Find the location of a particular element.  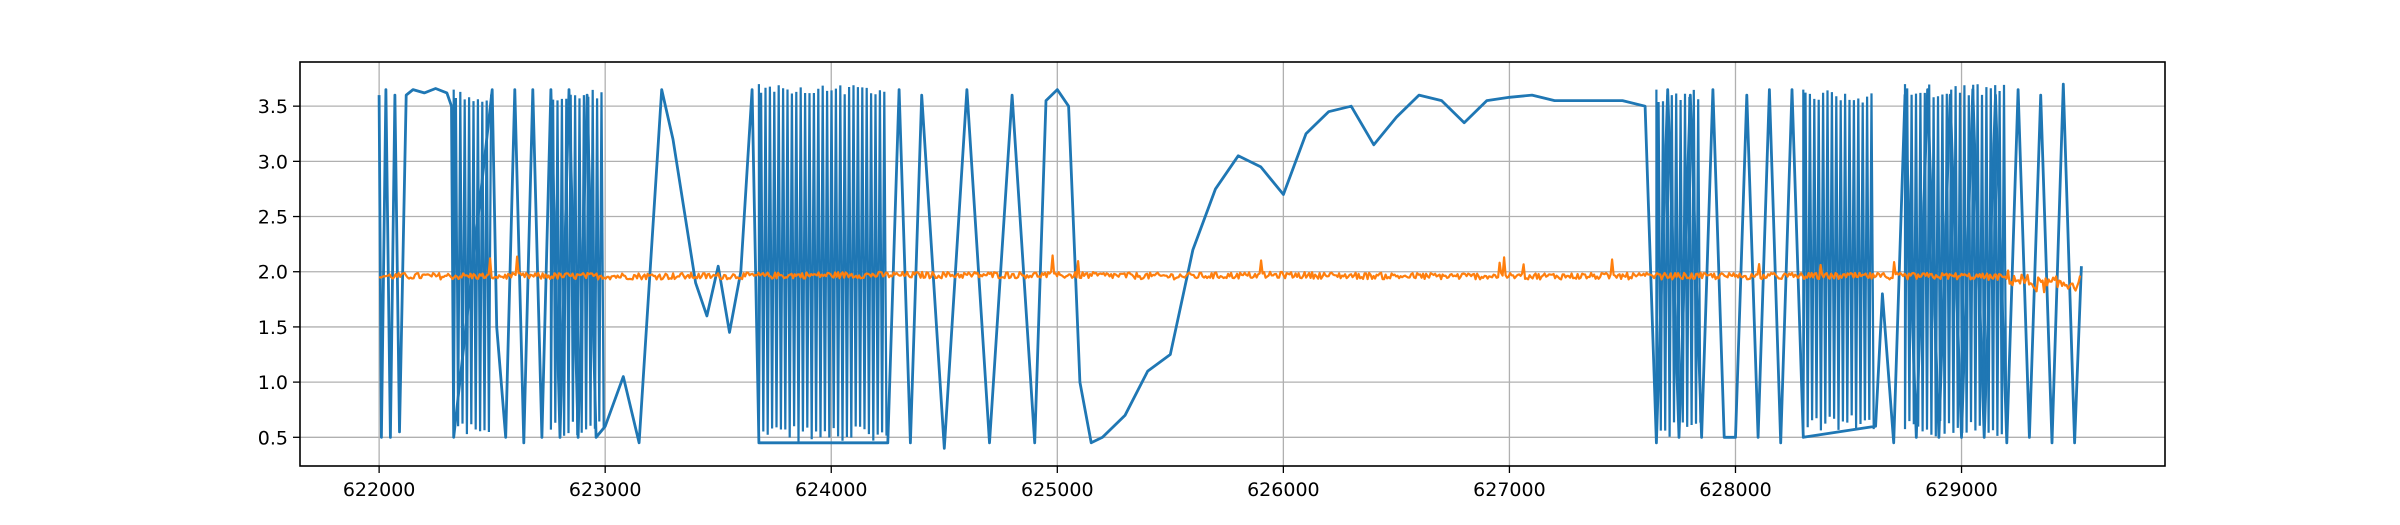

y-tick-label: 3.0 is located at coordinates (273, 162).